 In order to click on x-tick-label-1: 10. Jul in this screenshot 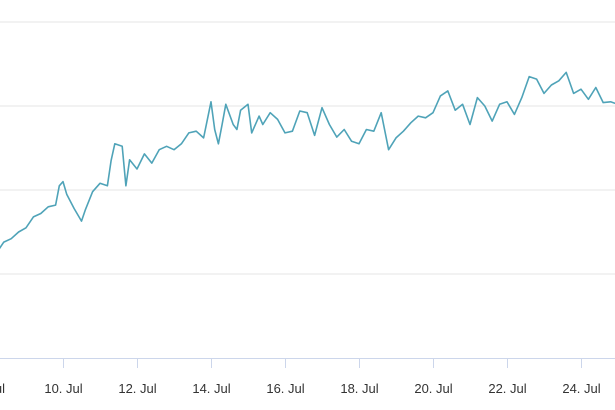, I will do `click(63, 388)`.